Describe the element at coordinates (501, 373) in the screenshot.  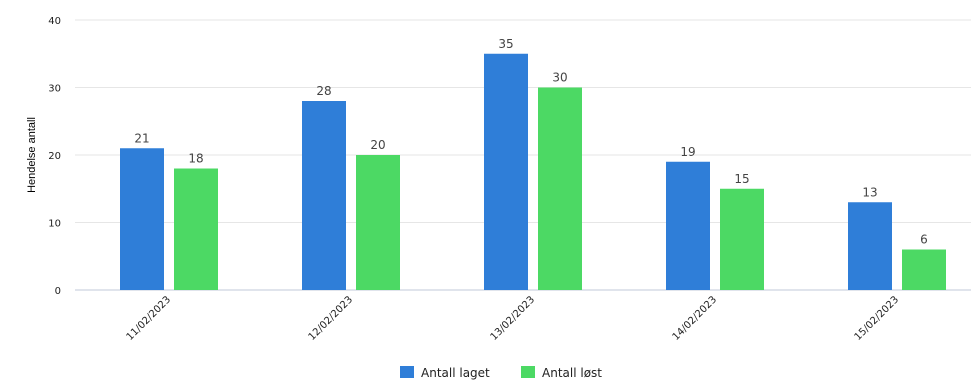
I see `legend: Antall laget Antall løst` at that location.